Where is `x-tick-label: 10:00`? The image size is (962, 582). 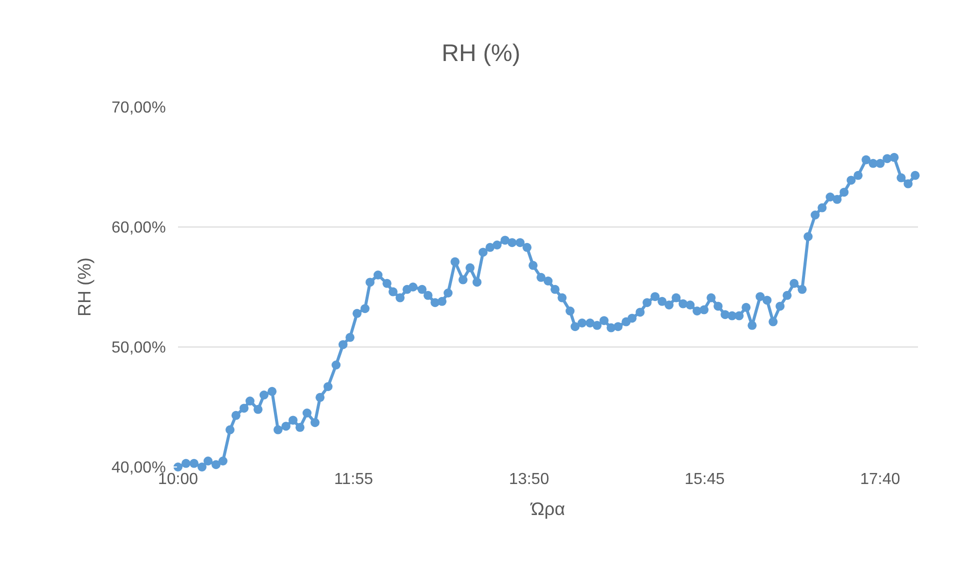
x-tick-label: 10:00 is located at coordinates (178, 479).